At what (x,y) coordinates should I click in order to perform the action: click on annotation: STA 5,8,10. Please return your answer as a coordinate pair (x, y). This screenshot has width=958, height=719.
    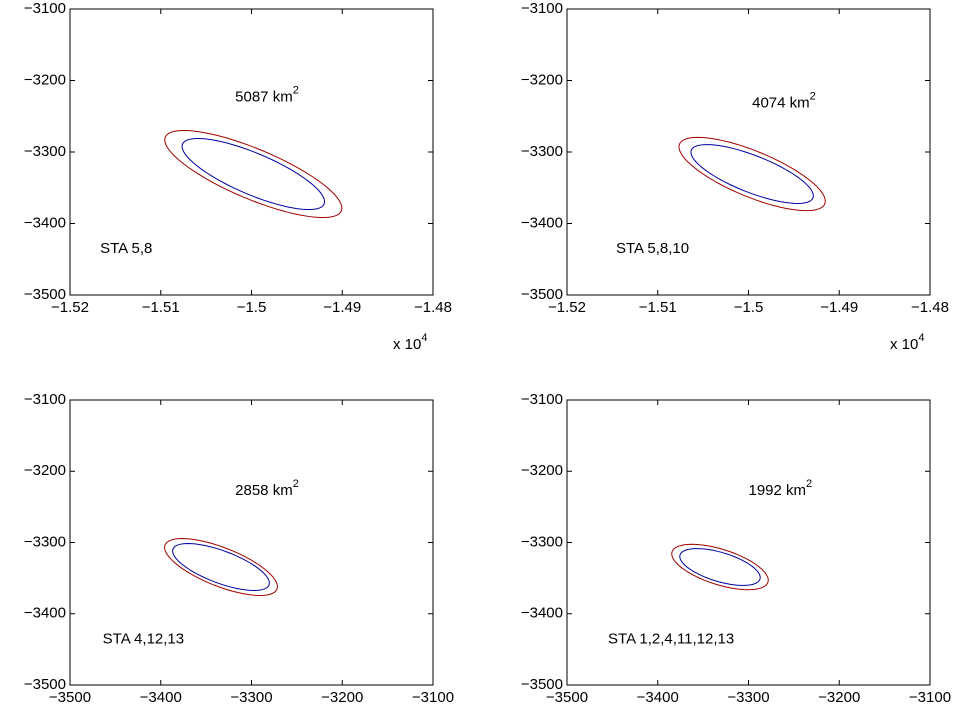
    Looking at the image, I should click on (652, 248).